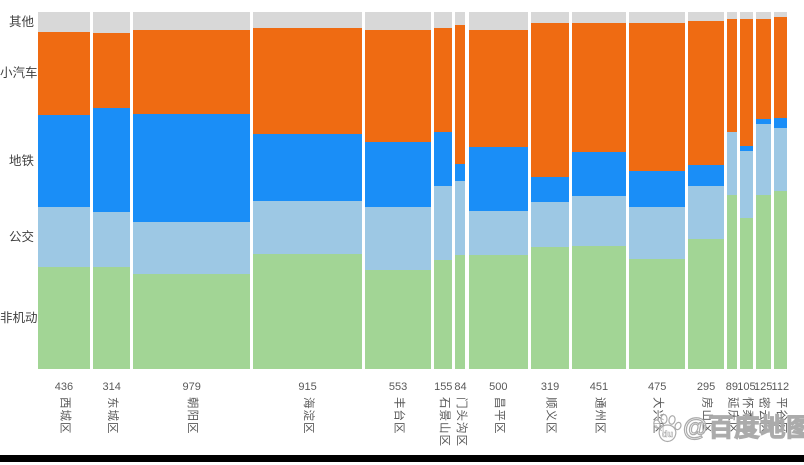 This screenshot has width=804, height=465. I want to click on mosaic-column-门头沟区, so click(460, 190).